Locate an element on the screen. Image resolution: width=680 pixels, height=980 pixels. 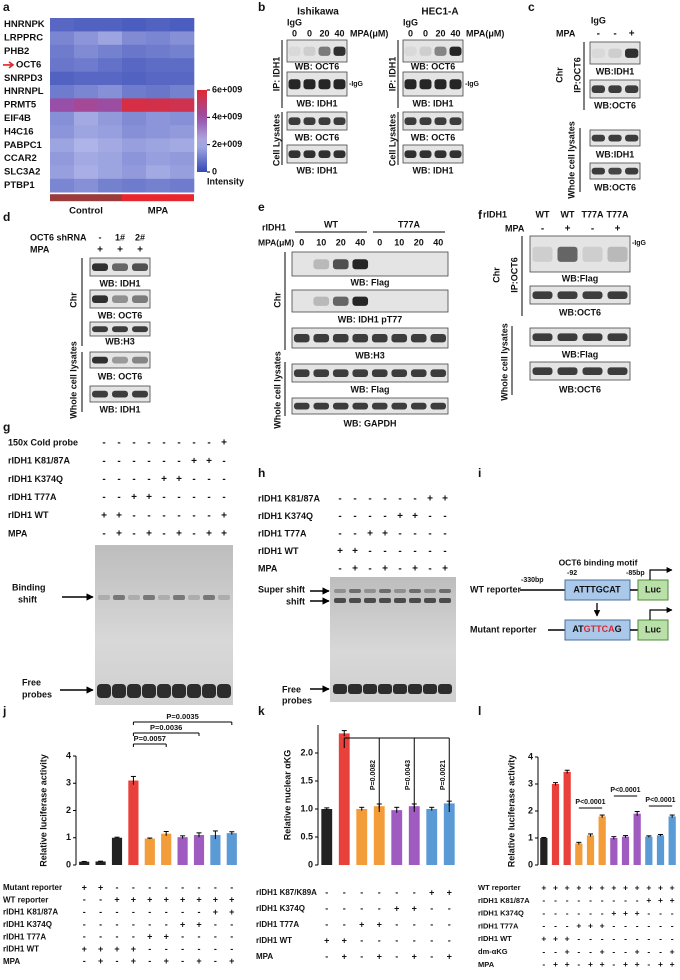
annotation: Binding is located at coordinates (29, 587).